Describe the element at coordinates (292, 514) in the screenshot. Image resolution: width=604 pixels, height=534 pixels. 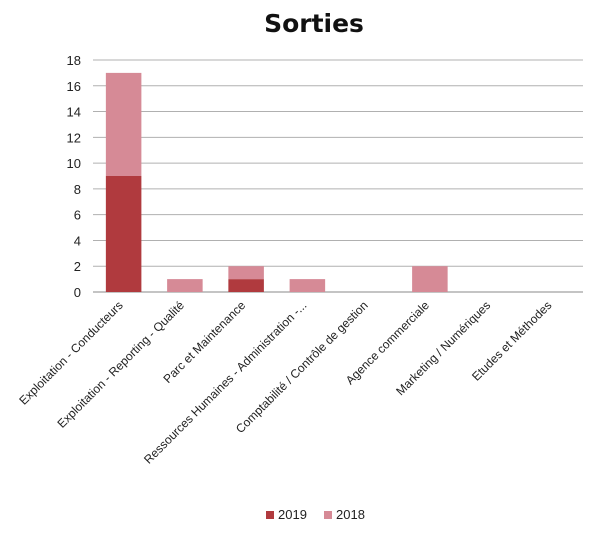
I see `legend-label: 2019` at that location.